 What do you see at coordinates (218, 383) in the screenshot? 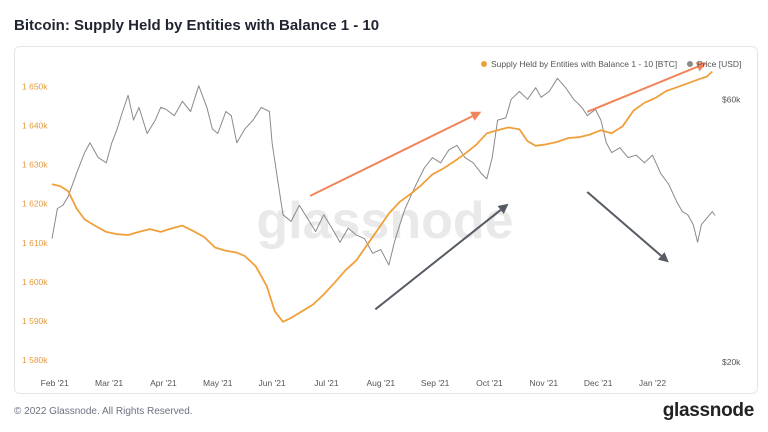
I see `x-tick-label: May '21` at bounding box center [218, 383].